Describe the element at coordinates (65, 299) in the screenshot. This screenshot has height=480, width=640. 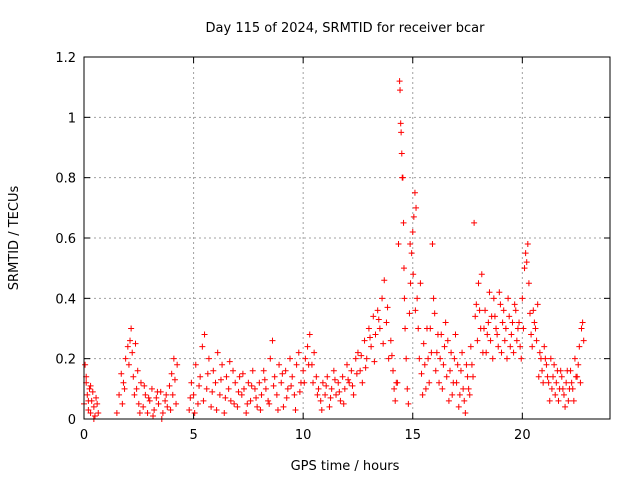
I see `y-tick-label: 0.4` at that location.